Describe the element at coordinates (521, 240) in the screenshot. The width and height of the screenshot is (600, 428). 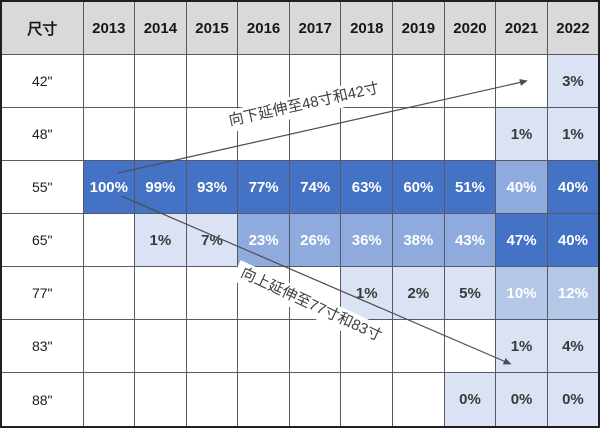
I see `value-cell-2021: 47%` at that location.